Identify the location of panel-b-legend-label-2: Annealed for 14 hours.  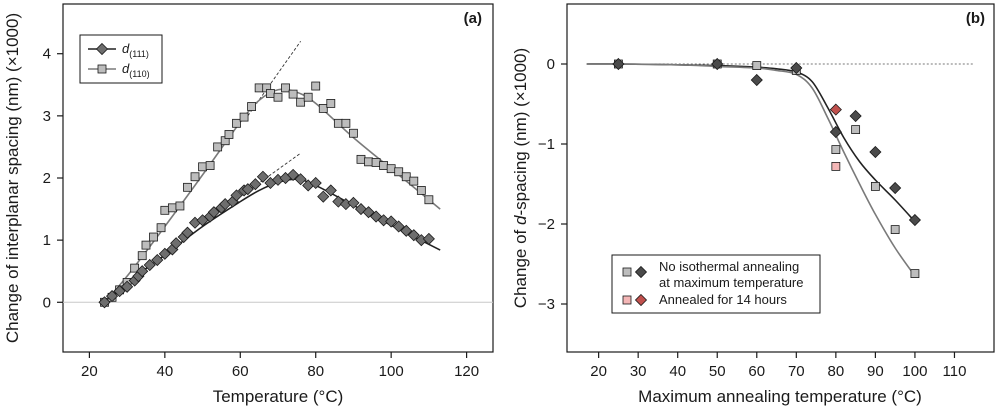
(723, 299).